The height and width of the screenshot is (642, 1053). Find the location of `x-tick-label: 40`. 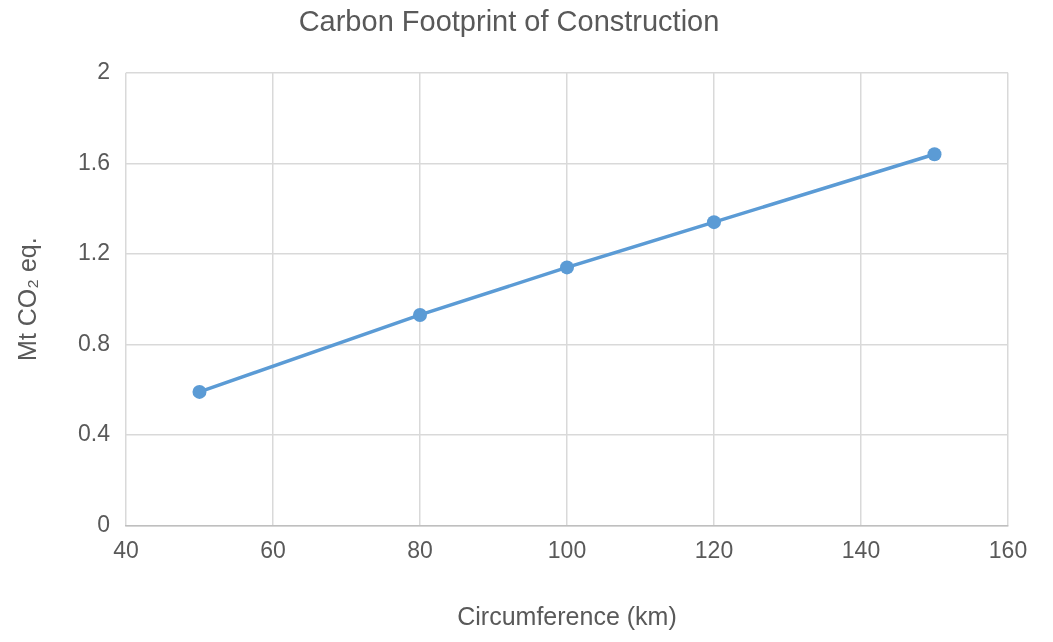

x-tick-label: 40 is located at coordinates (126, 549).